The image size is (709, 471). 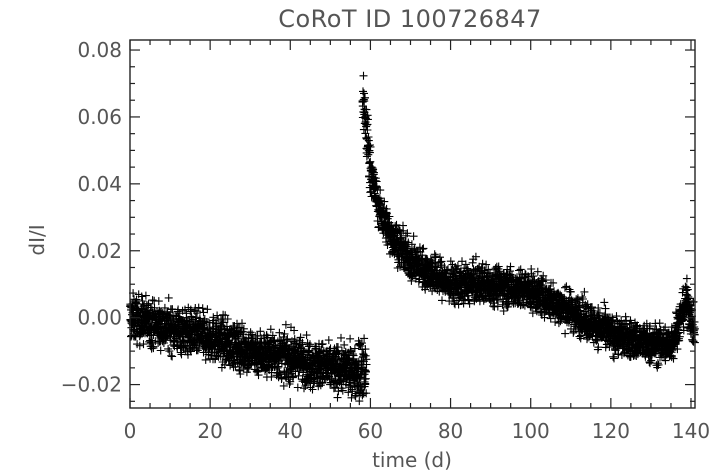 What do you see at coordinates (412, 459) in the screenshot?
I see `x-axis-label: time (d)` at bounding box center [412, 459].